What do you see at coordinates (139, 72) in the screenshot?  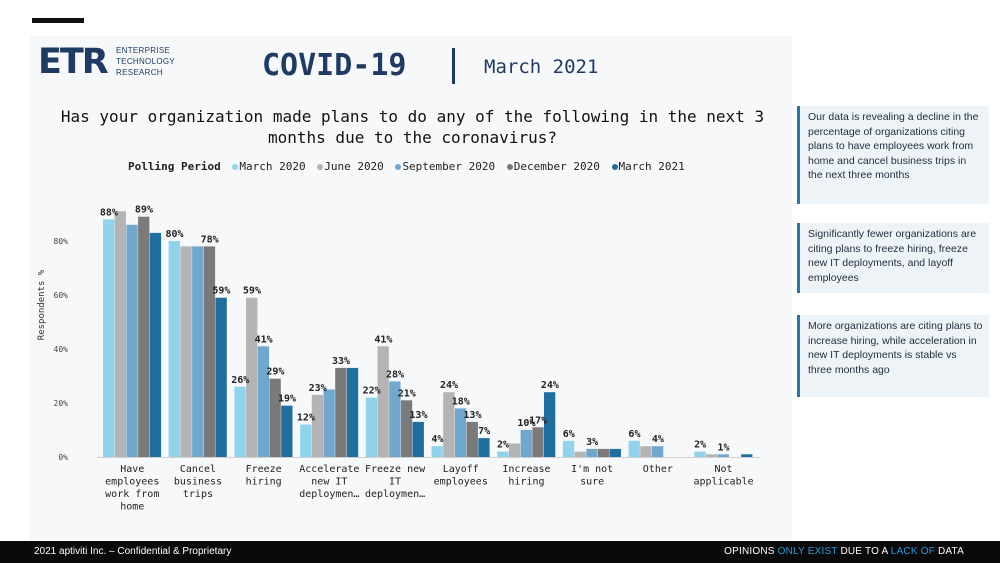 I see `logo-line: RESEARCH` at bounding box center [139, 72].